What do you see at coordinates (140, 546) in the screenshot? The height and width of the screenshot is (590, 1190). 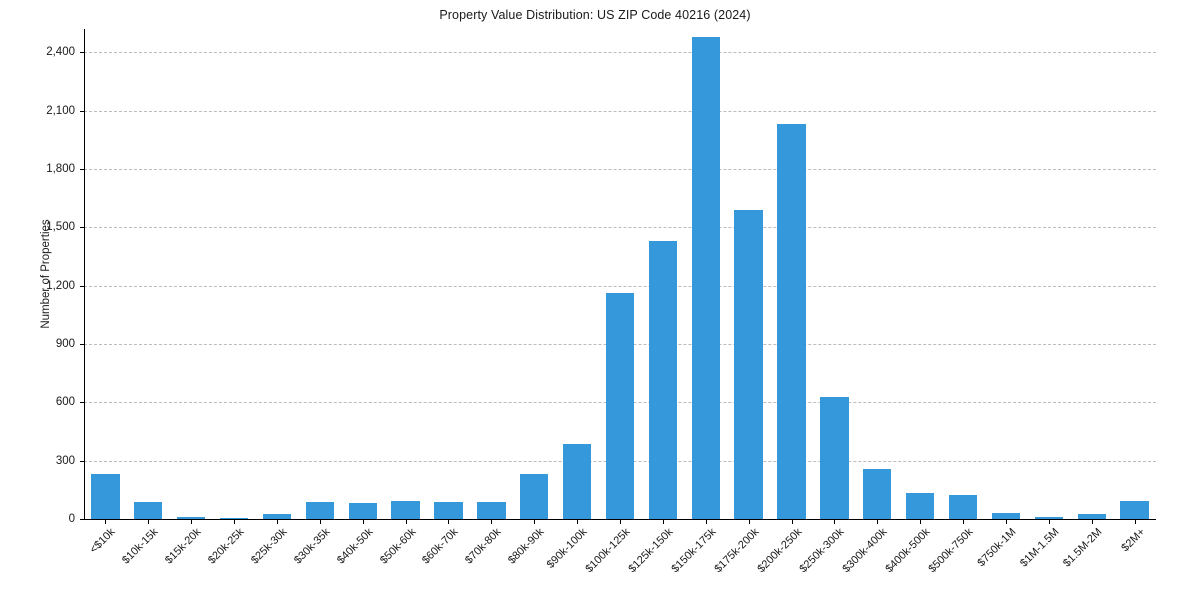 I see `x-tick-label: $10k-15k` at bounding box center [140, 546].